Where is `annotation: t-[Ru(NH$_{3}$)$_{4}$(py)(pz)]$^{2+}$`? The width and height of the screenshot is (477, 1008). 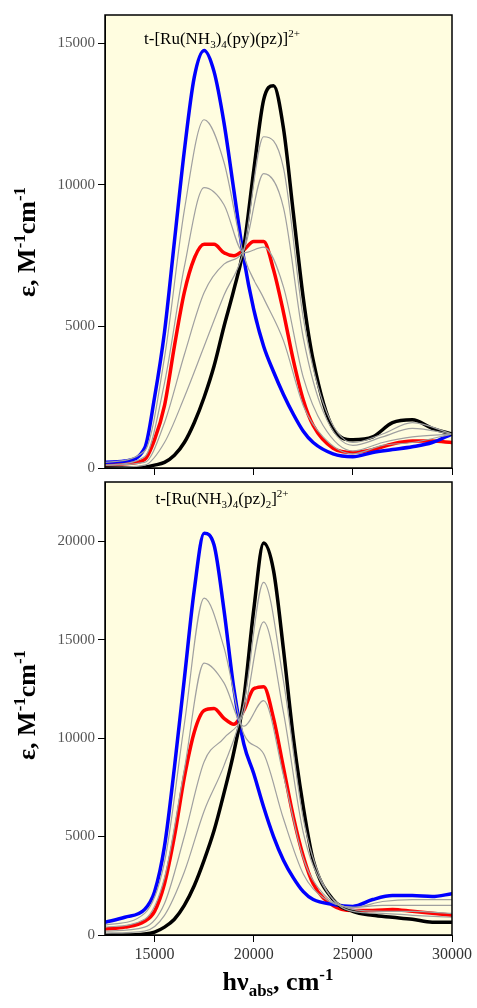 annotation: t-[Ru(NH$_{3}$)$_{4}$(py)(pz)]$^{2+}$ is located at coordinates (222, 39).